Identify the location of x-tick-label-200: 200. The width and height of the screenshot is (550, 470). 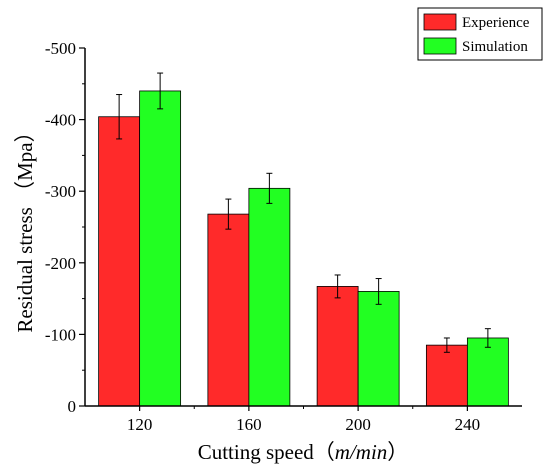
(358, 424).